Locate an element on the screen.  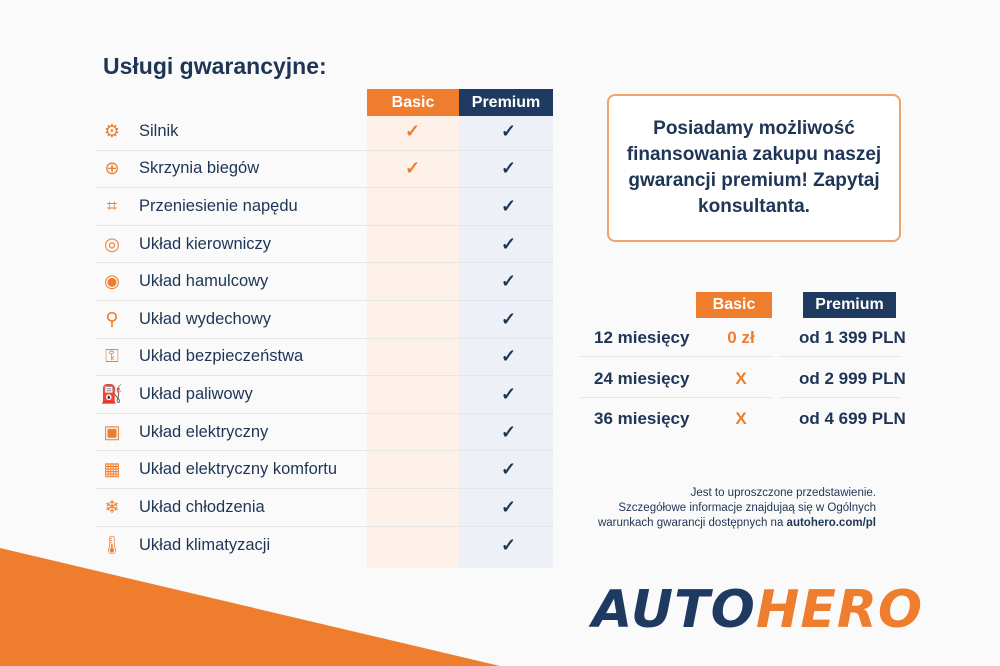
service-row: ◎ Układ kierowniczy ✓ is located at coordinates (324, 245).